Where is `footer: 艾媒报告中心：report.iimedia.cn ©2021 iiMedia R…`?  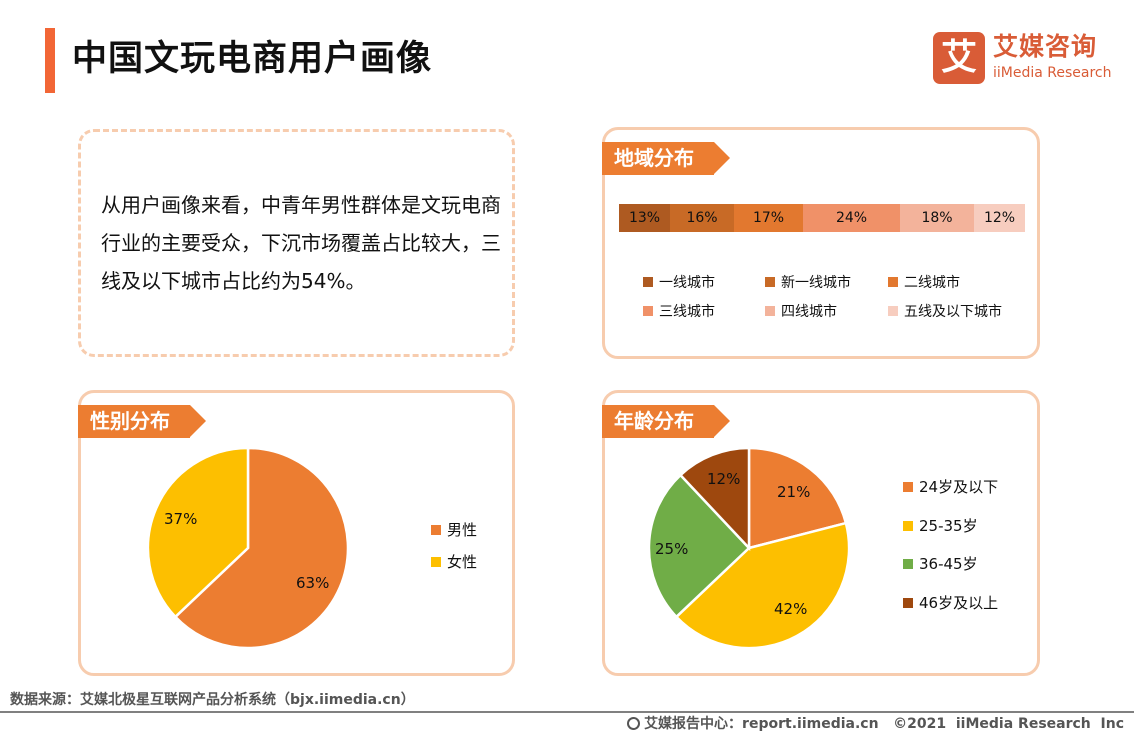
footer: 艾媒报告中心：report.iimedia.cn ©2021 iiMedia R… is located at coordinates (875, 723).